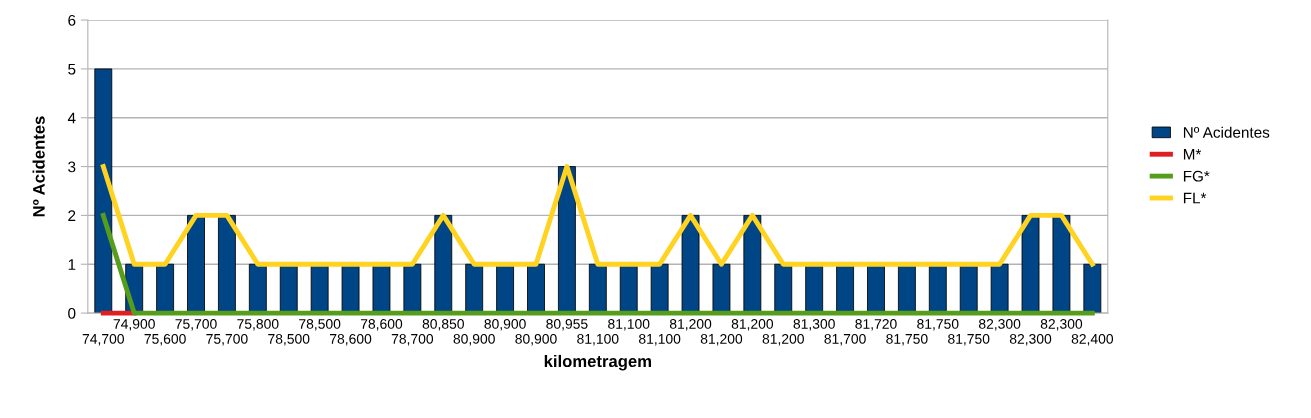 Image resolution: width=1311 pixels, height=418 pixels. Describe the element at coordinates (165, 339) in the screenshot. I see `x-tick-label: 75,600` at that location.